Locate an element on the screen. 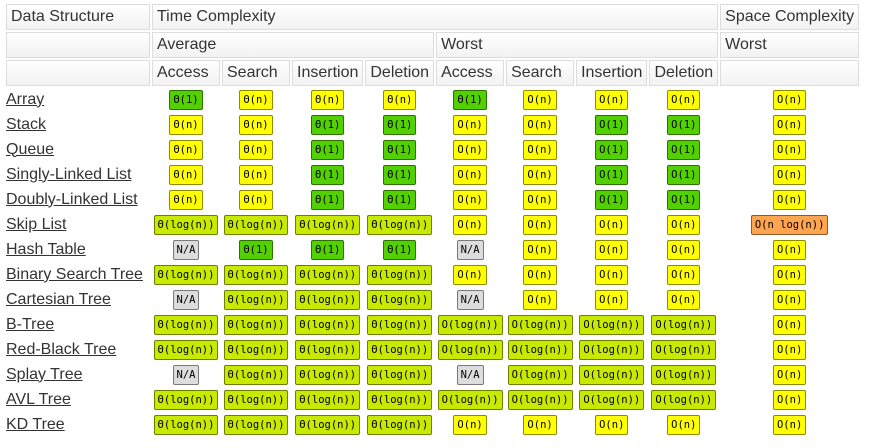 The height and width of the screenshot is (448, 872). structure-link: Hash Table is located at coordinates (46, 249).